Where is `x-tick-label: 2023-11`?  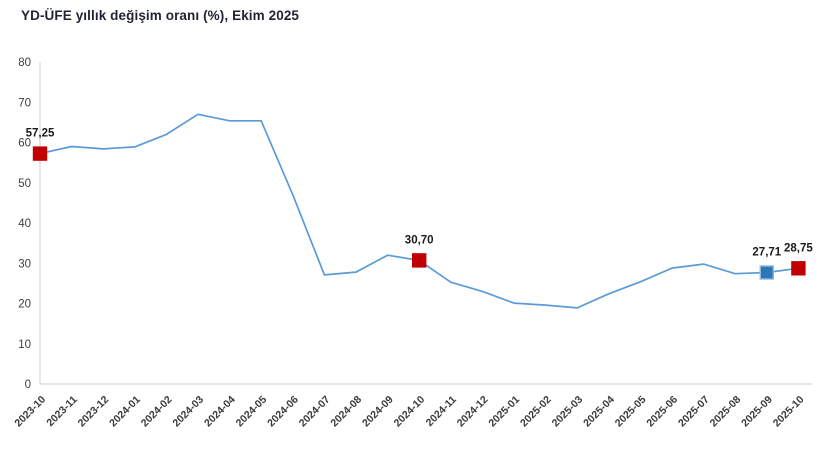
x-tick-label: 2023-11 is located at coordinates (61, 411).